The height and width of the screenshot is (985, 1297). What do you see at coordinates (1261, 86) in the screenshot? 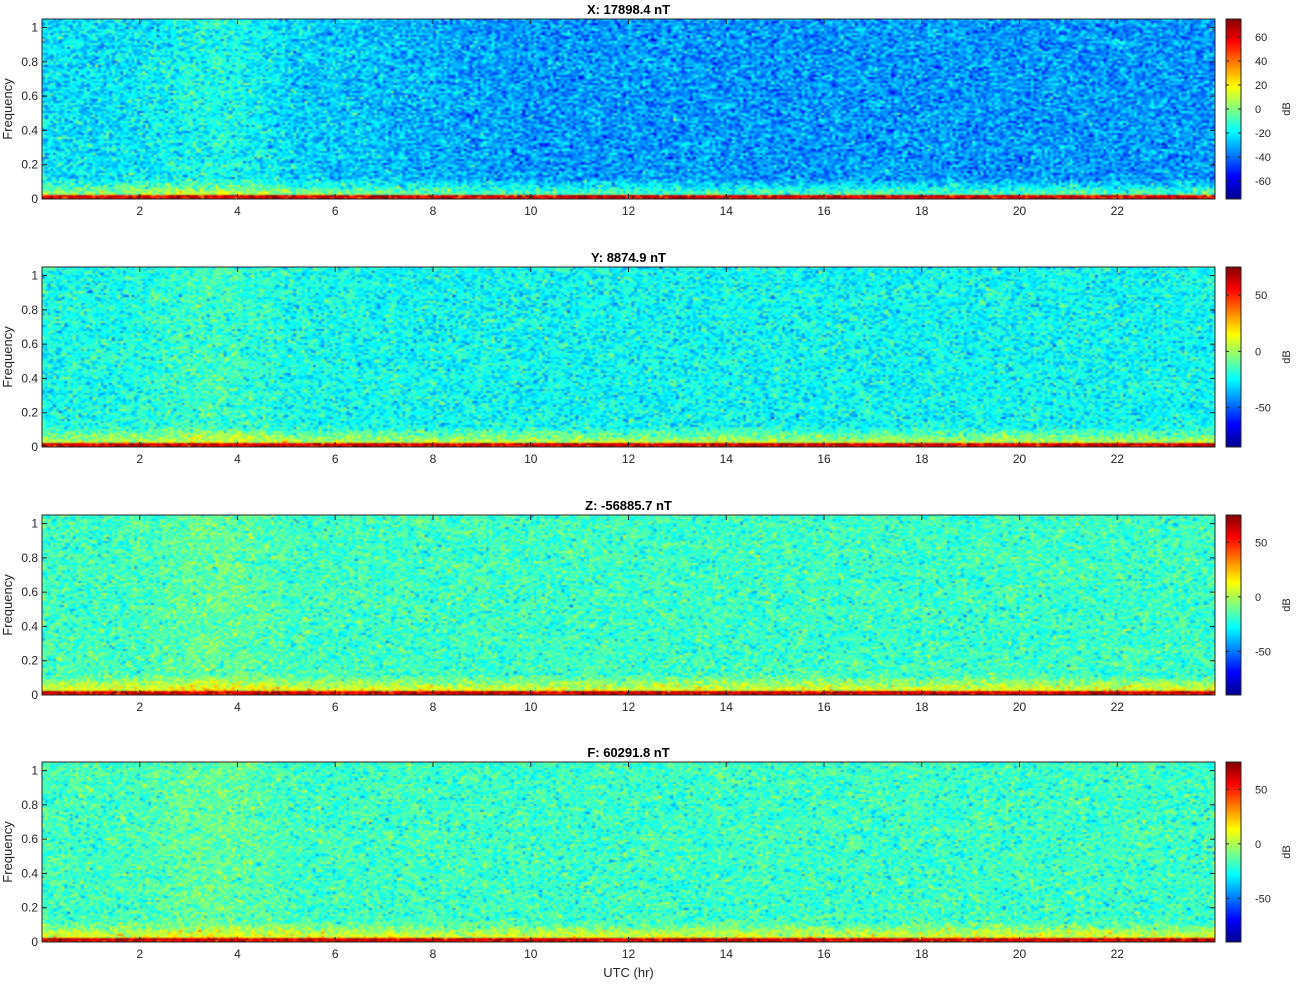
I see `colorbar-tick-label: 20` at bounding box center [1261, 86].